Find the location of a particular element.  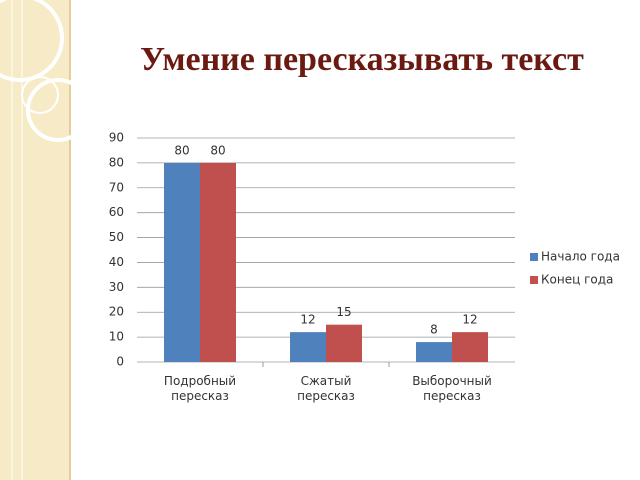

x-tick-label: Выборочный пересказ is located at coordinates (452, 388).